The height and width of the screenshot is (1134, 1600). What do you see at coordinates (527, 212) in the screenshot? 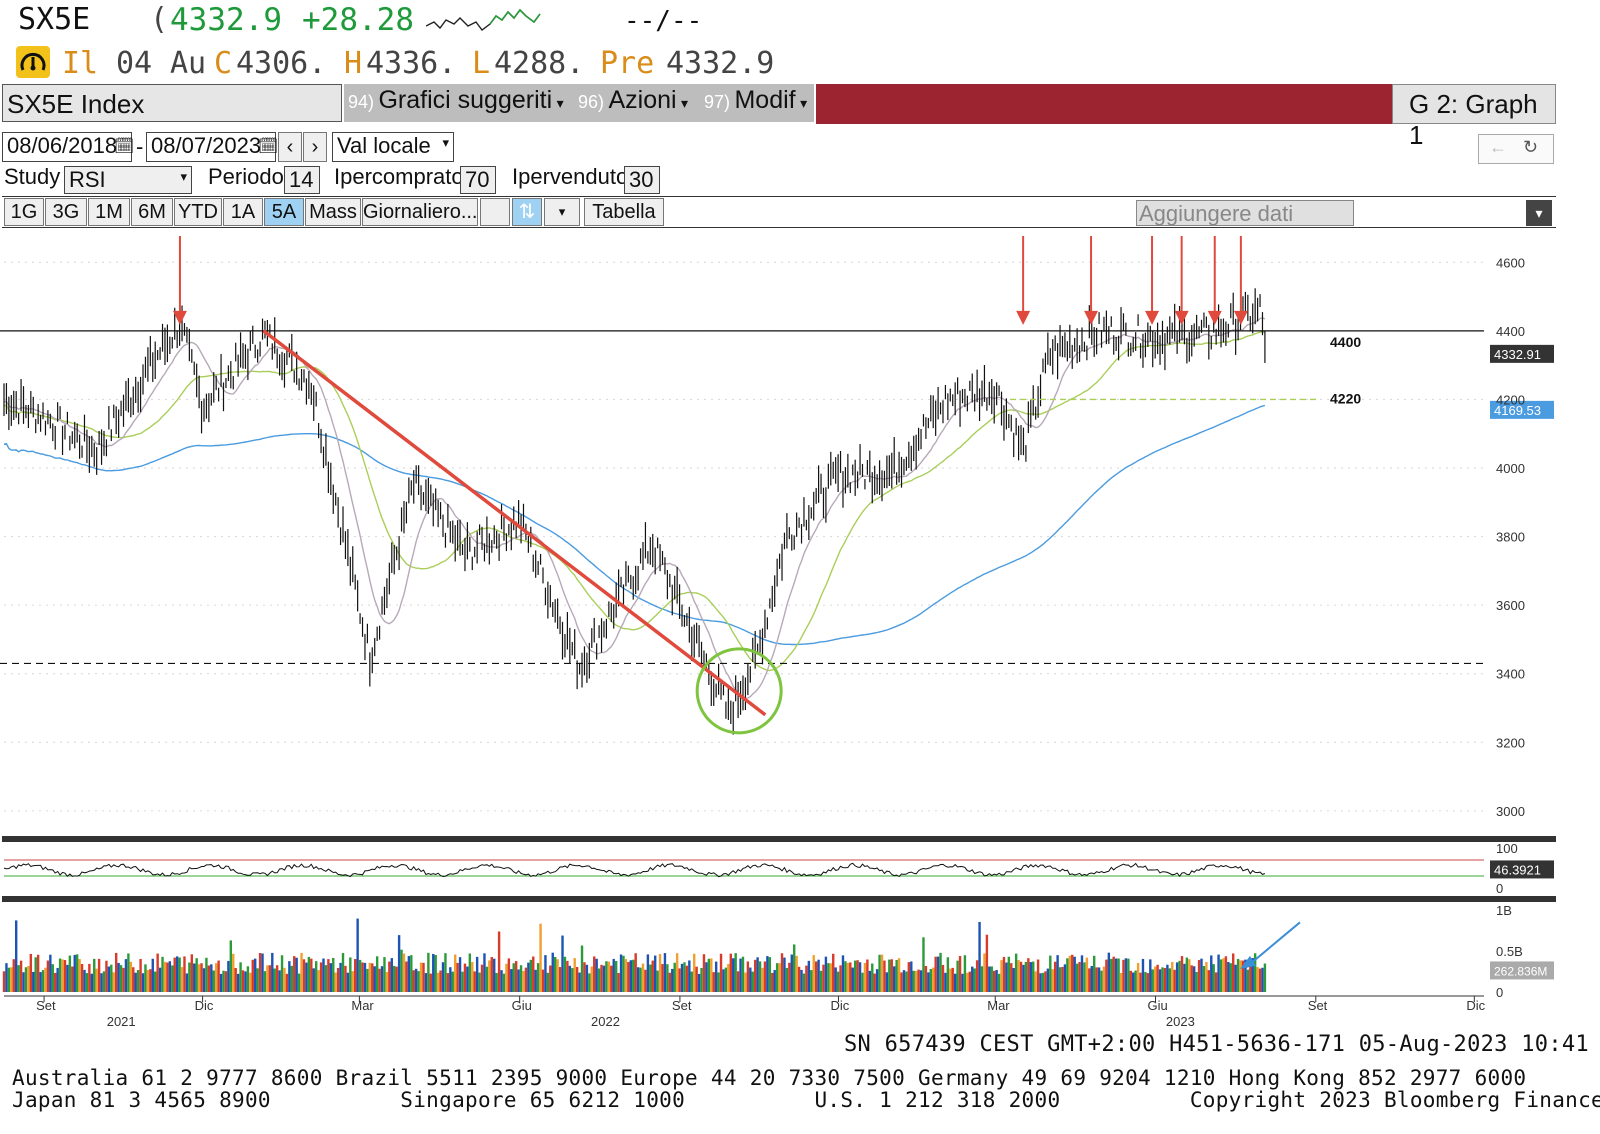
I see `chart-type-icon: ⇅` at bounding box center [527, 212].